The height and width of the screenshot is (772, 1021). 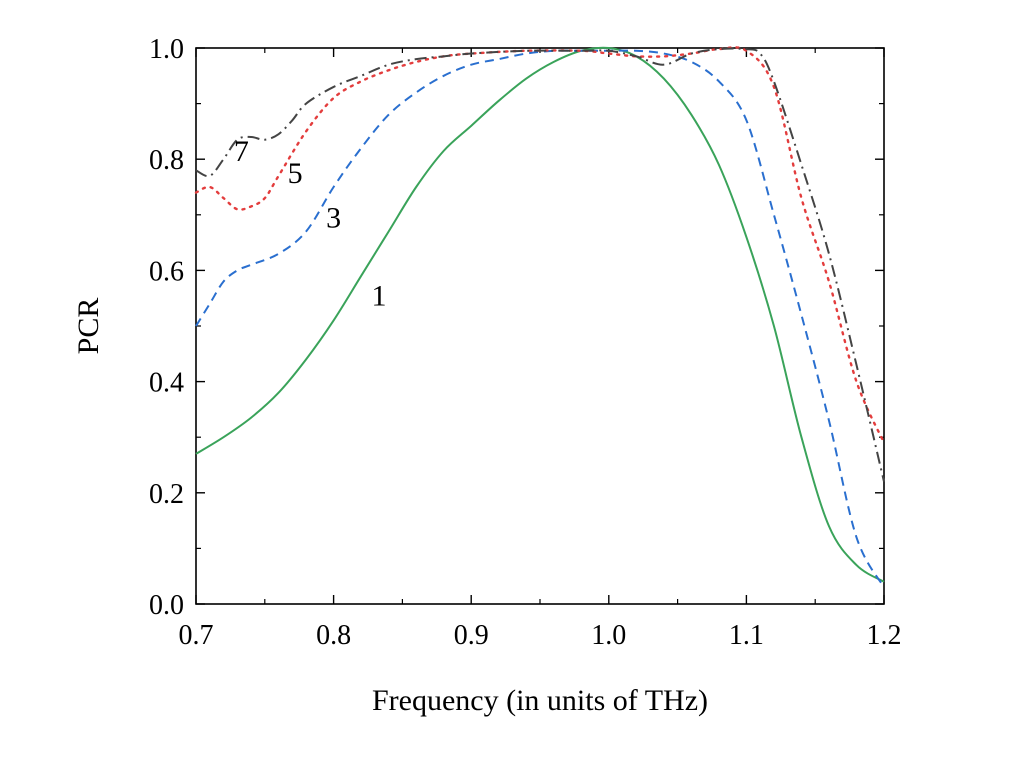 I want to click on y-tick-label: 0.8, so click(x=166, y=160).